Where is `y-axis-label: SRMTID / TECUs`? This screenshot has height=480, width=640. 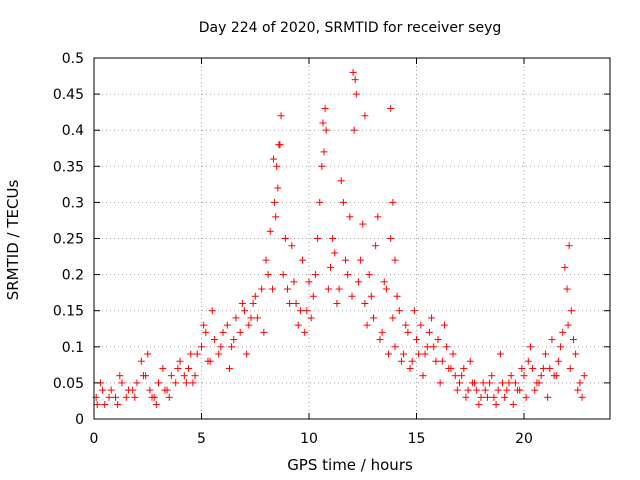 y-axis-label: SRMTID / TECUs is located at coordinates (13, 240).